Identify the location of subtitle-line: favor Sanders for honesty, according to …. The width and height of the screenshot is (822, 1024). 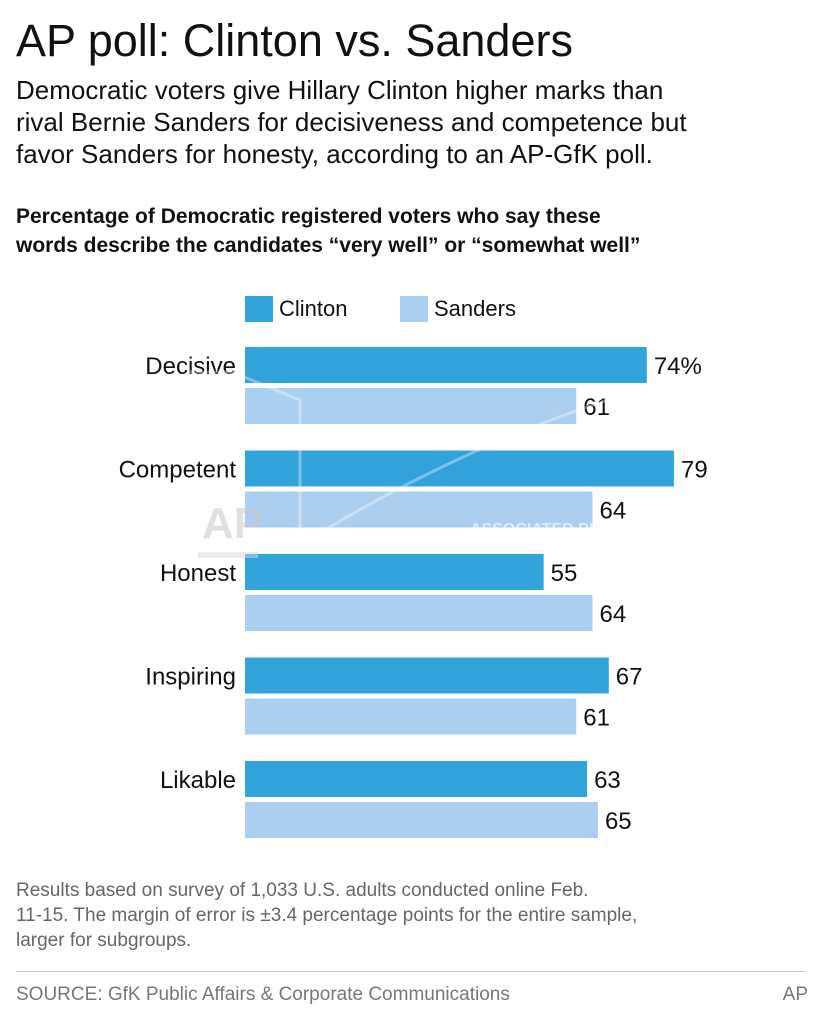
(334, 154).